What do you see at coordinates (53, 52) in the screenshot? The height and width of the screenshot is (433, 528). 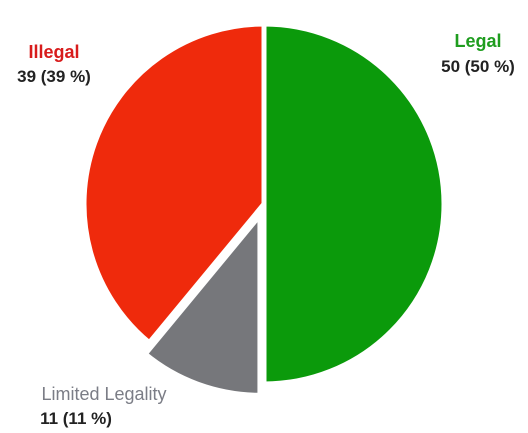 I see `label-illegal-name: Illegal` at bounding box center [53, 52].